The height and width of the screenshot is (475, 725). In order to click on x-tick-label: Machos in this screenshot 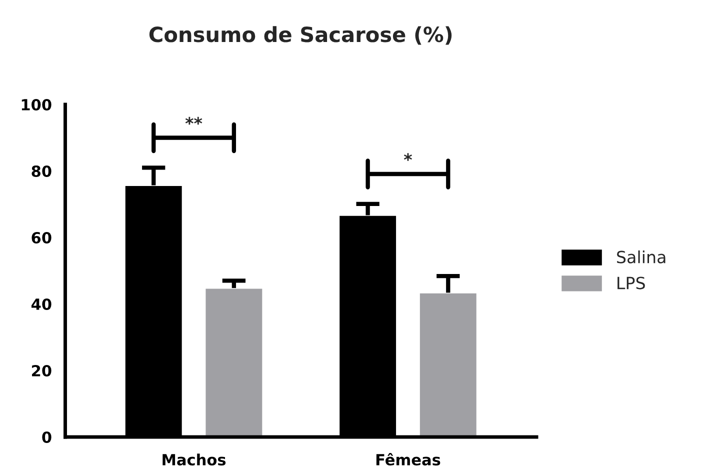, I will do `click(194, 460)`.